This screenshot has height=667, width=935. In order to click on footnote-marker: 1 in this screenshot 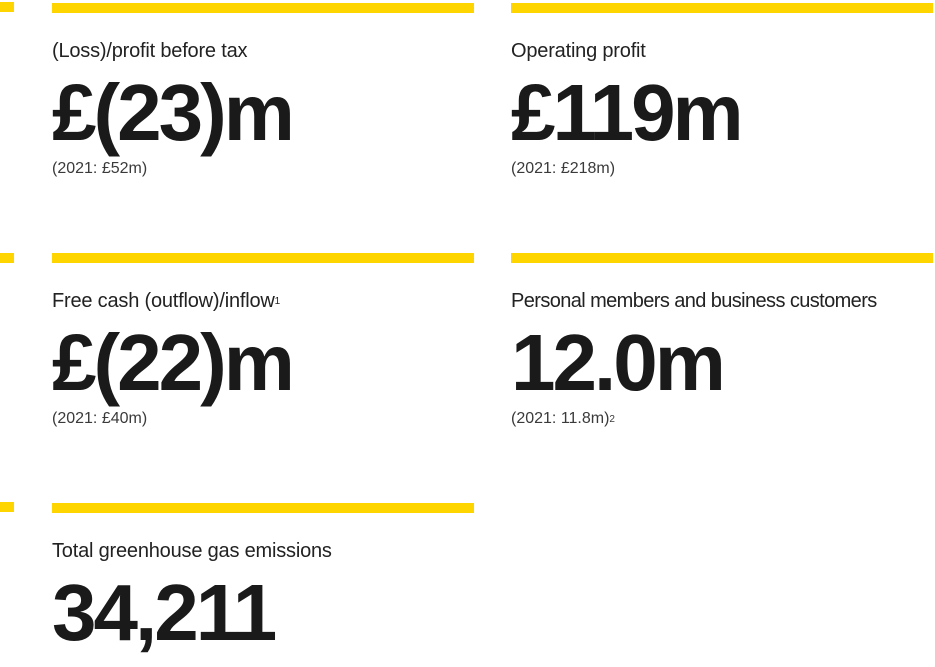, I will do `click(277, 301)`.